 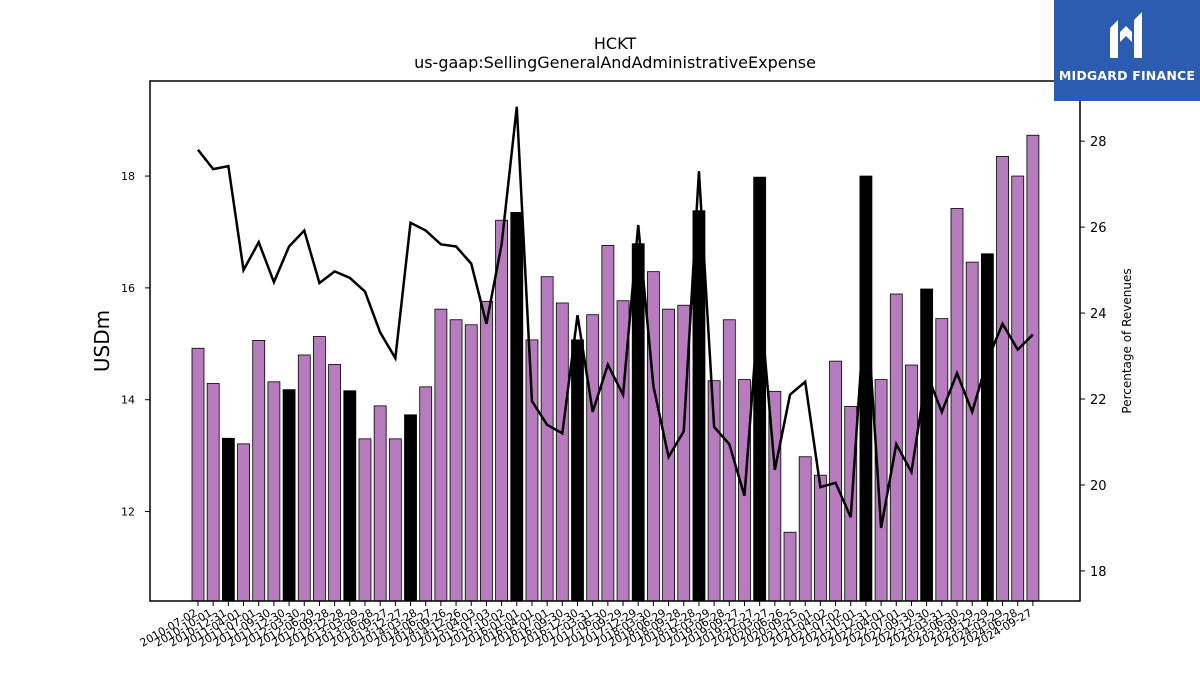 What do you see at coordinates (128, 400) in the screenshot?
I see `y-tick-label: 14` at bounding box center [128, 400].